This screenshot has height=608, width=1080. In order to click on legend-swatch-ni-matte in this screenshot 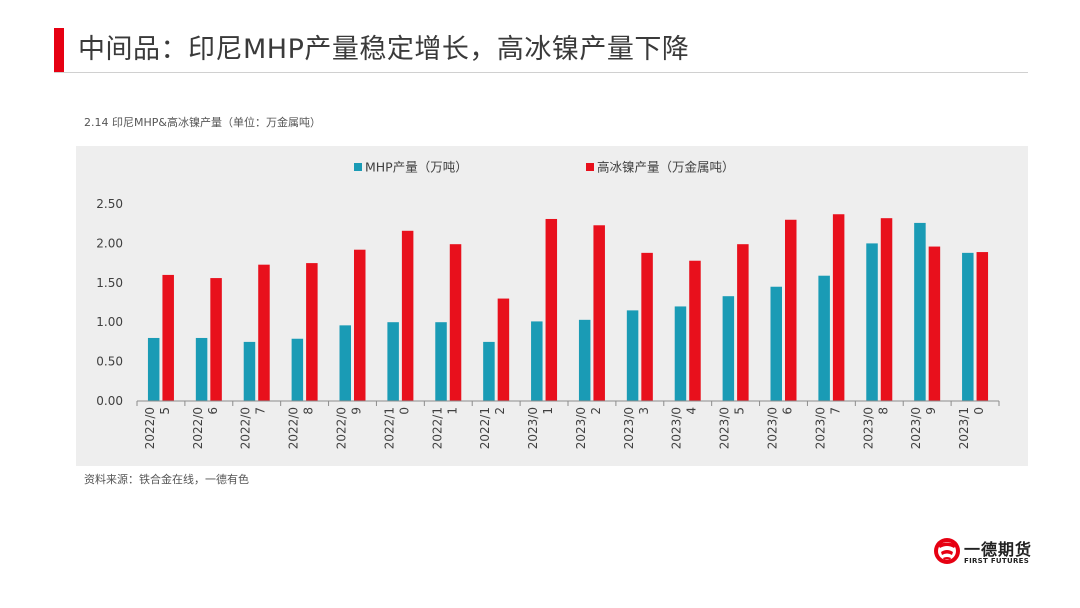, I will do `click(590, 167)`.